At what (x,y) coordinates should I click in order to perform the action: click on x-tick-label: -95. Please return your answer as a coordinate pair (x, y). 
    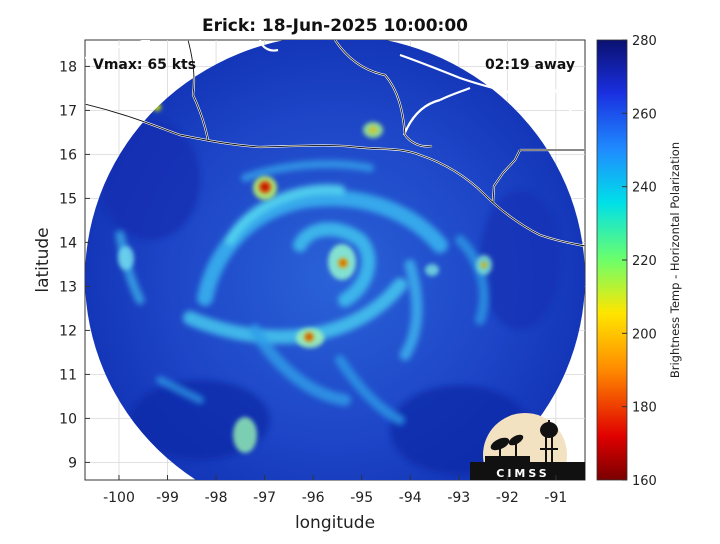
    Looking at the image, I should click on (361, 498).